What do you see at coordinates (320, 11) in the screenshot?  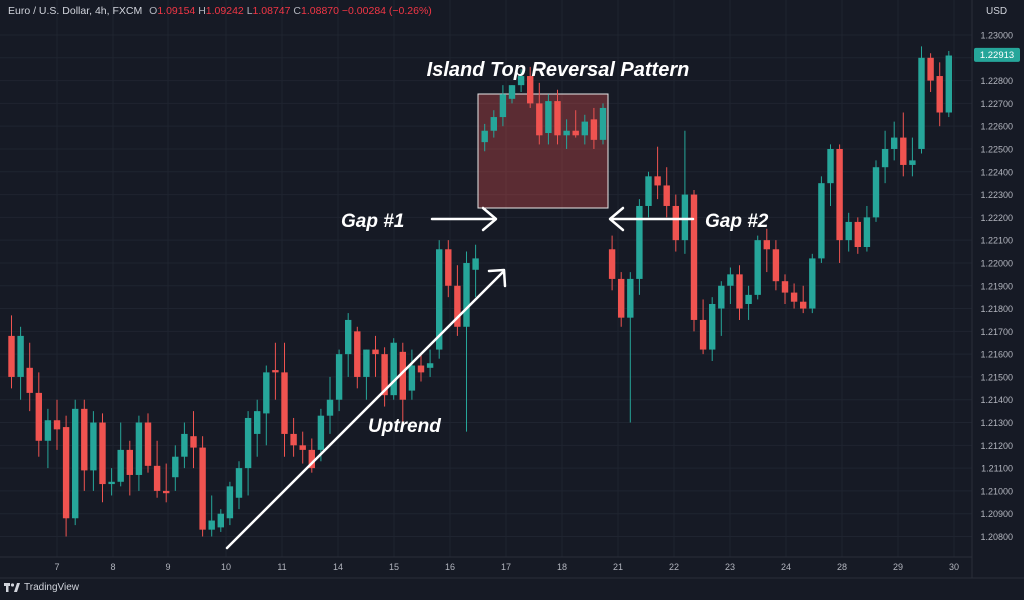 I see `close-value: 1.08870` at bounding box center [320, 11].